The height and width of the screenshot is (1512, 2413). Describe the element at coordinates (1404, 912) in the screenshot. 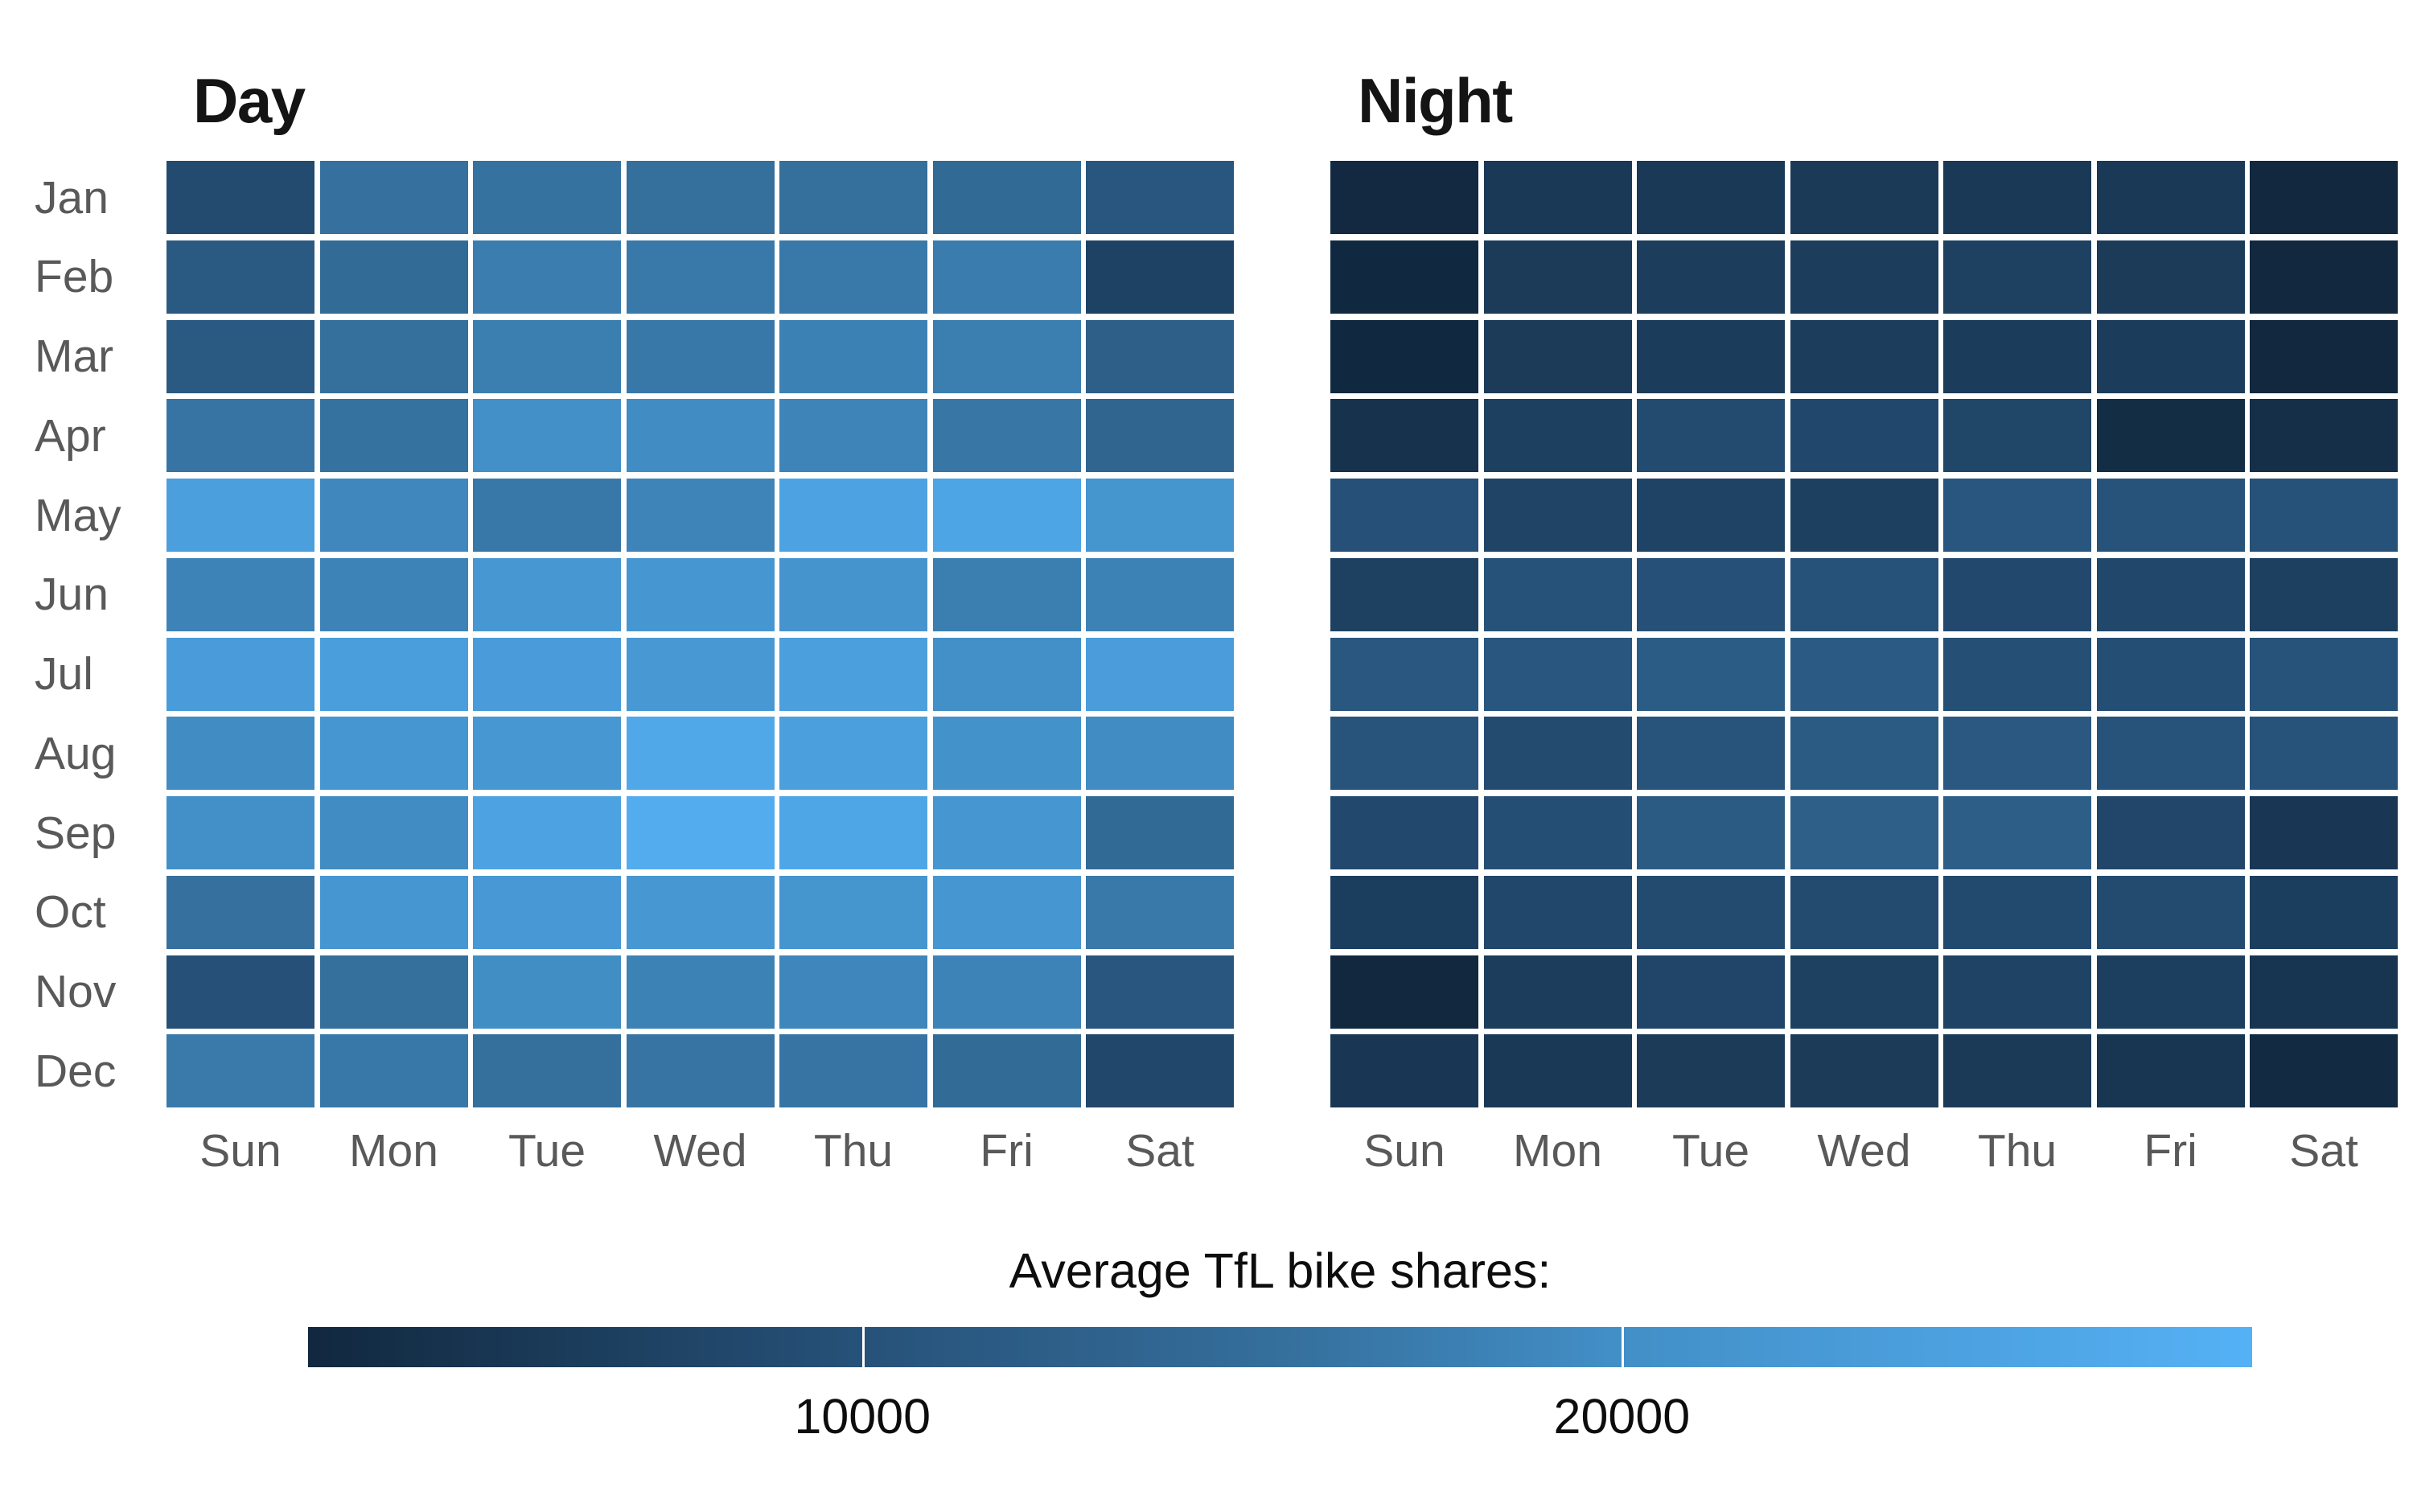

I see `heatmap-cell-night-Oct-Sun` at that location.